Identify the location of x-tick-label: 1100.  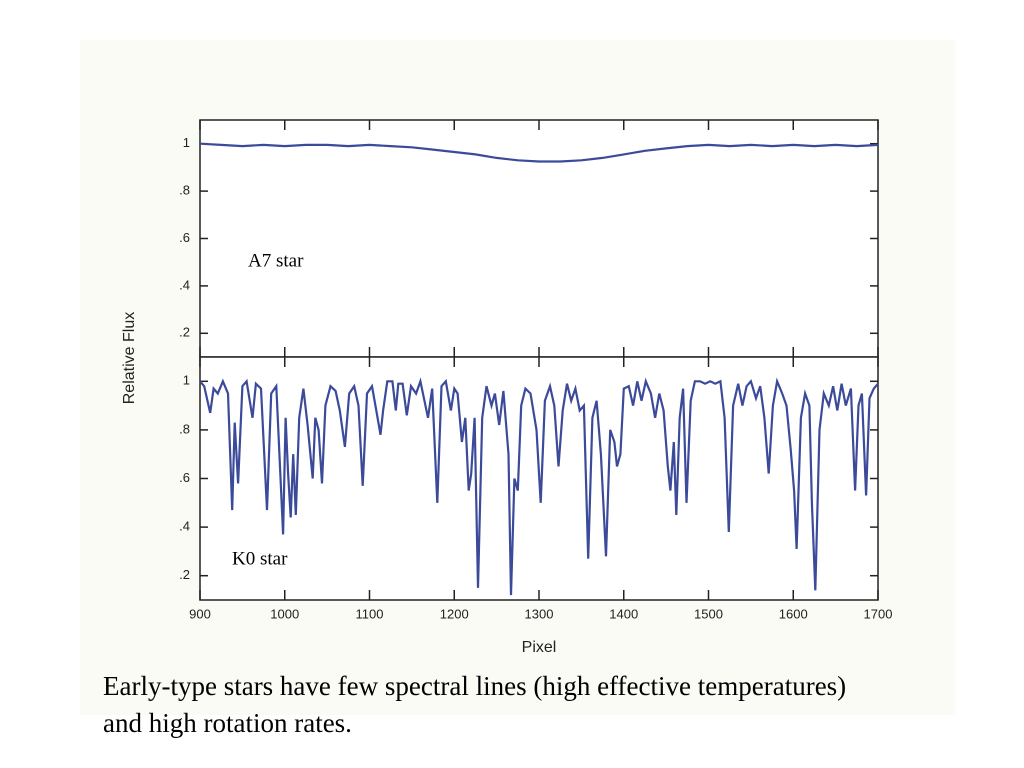
(370, 613).